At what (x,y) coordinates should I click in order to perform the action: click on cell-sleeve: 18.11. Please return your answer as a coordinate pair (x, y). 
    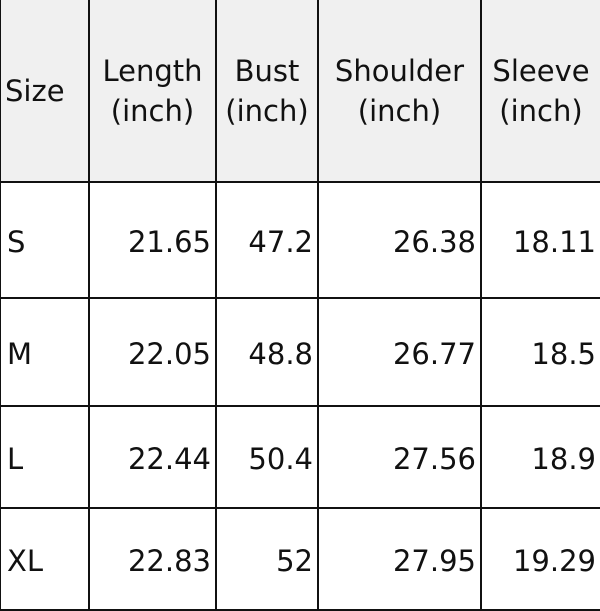
    Looking at the image, I should click on (540, 240).